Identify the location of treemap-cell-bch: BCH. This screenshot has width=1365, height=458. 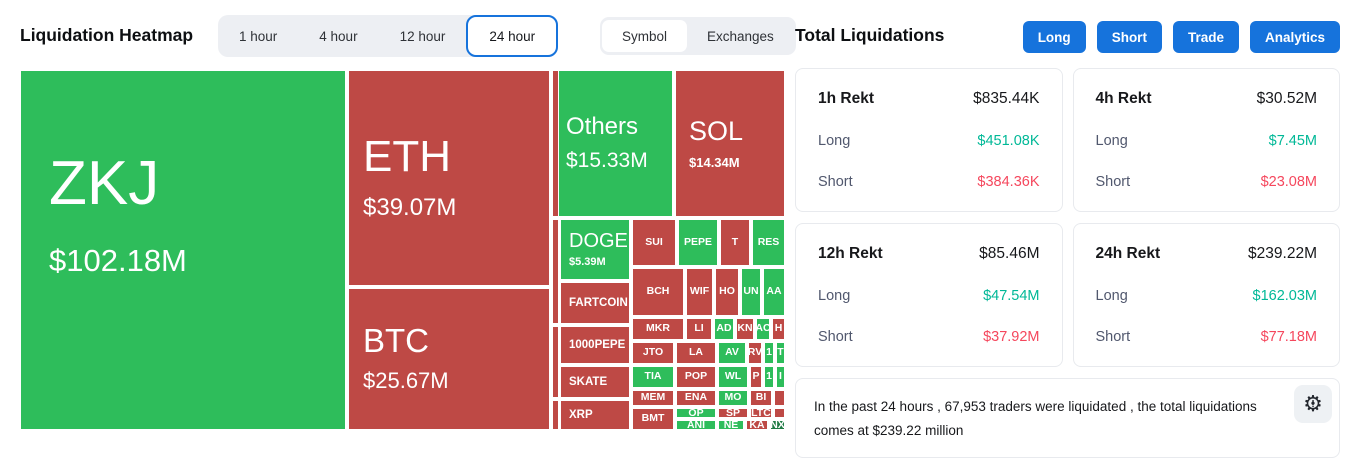
(658, 292).